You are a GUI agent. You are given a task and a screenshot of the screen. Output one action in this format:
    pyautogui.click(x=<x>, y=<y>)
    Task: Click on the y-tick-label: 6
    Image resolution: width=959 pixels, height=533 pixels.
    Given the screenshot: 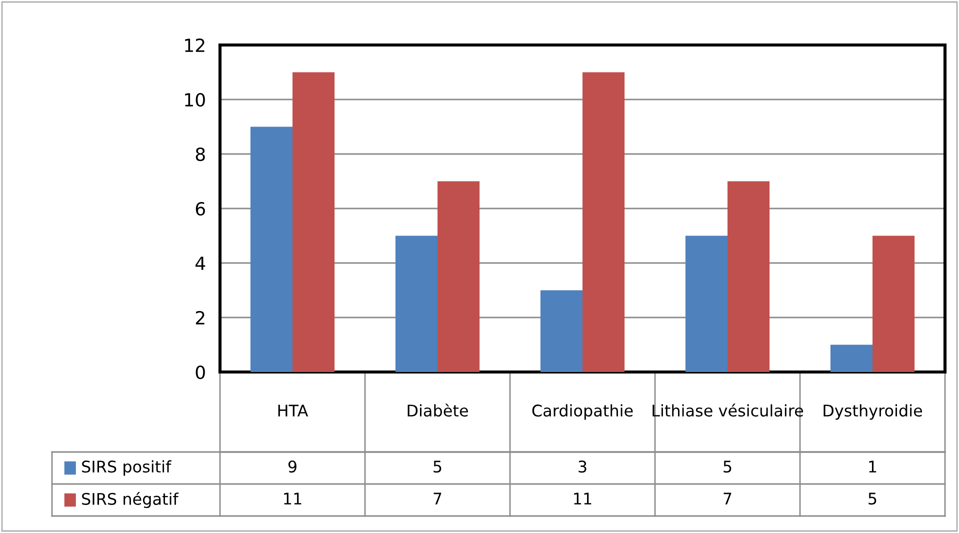 What is the action you would take?
    pyautogui.click(x=200, y=209)
    